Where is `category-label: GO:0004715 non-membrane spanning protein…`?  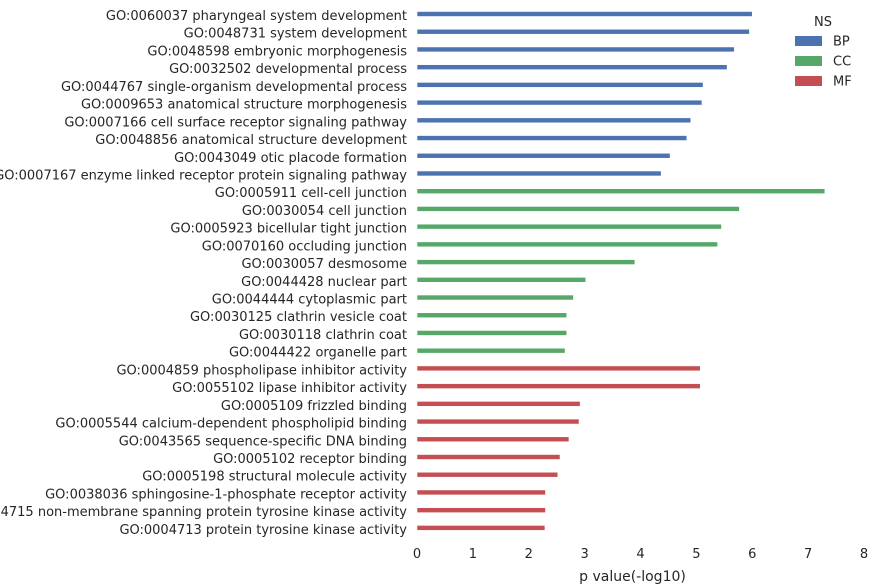
category-label: GO:0004715 non-membrane spanning protein… is located at coordinates (203, 512).